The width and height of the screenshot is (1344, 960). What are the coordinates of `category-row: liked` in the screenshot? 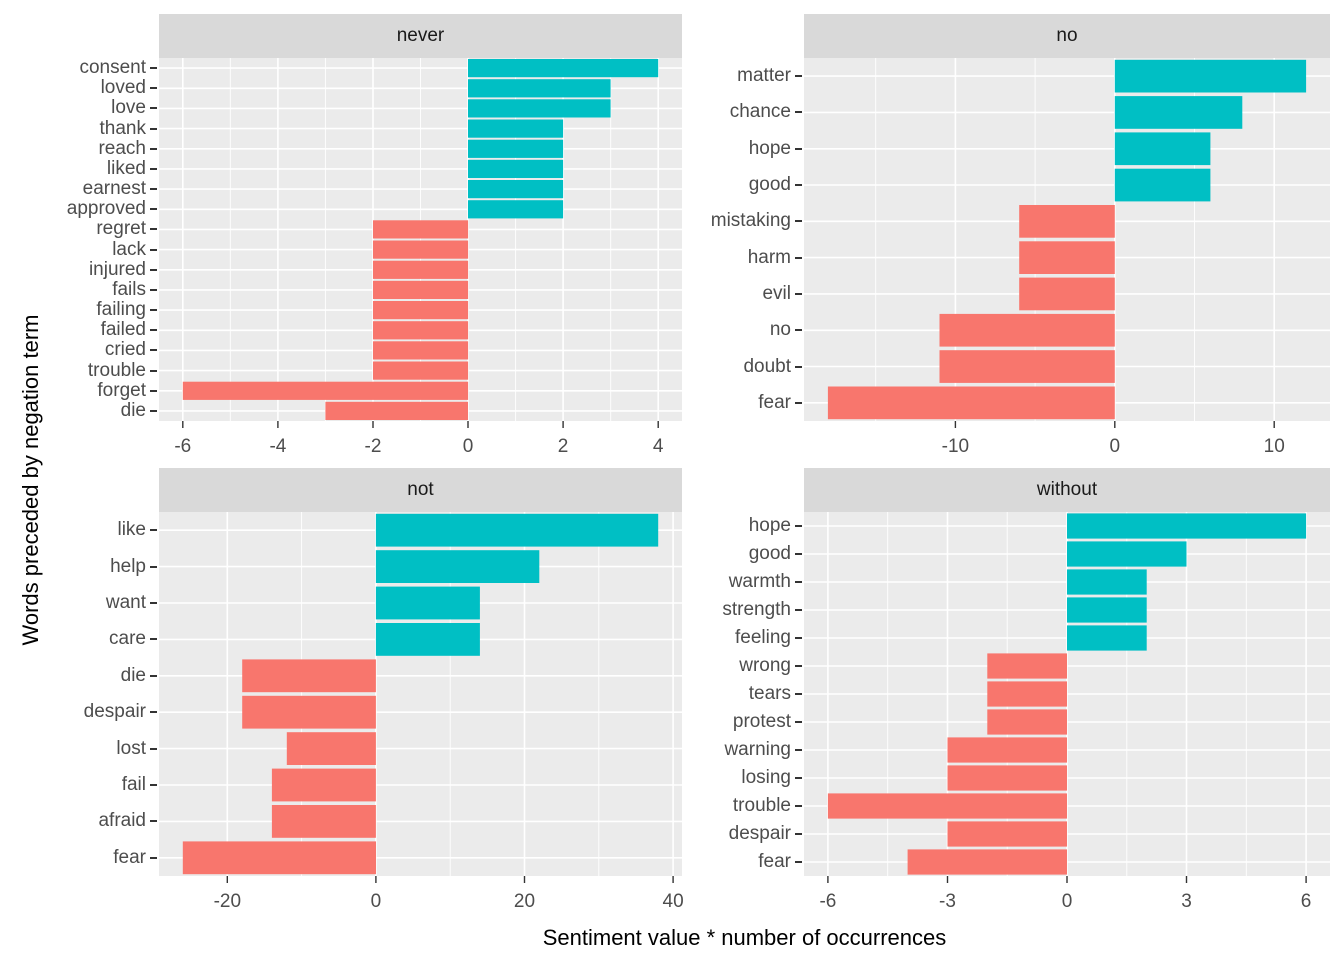 It's located at (107, 168).